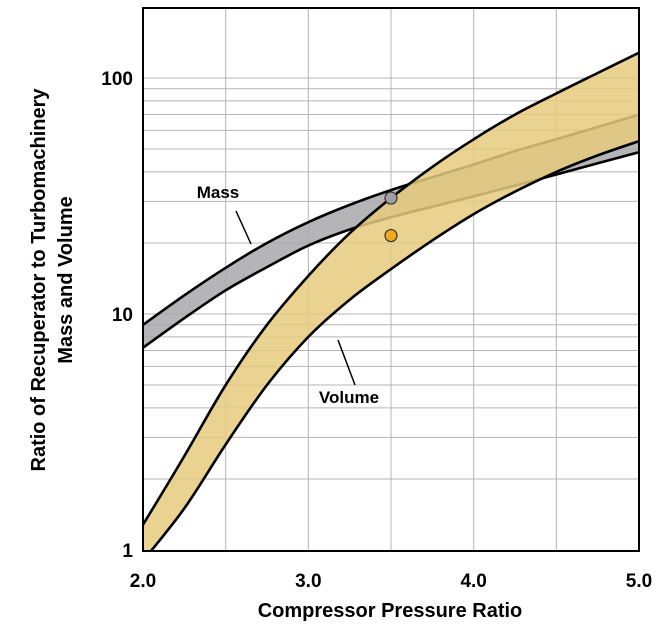 The width and height of the screenshot is (672, 629). I want to click on y-tick-label: 1, so click(127, 551).